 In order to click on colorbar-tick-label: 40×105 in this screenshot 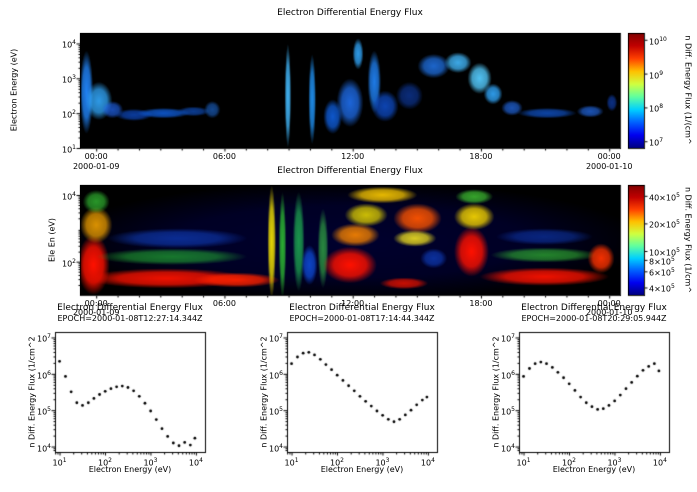, I will do `click(664, 197)`.